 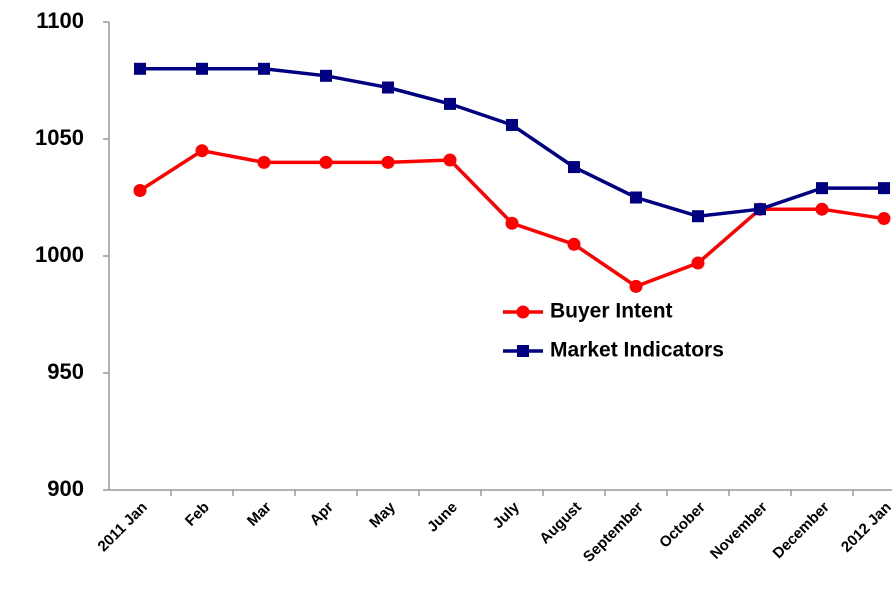 I want to click on y-tick-label: 1050, so click(x=59, y=137).